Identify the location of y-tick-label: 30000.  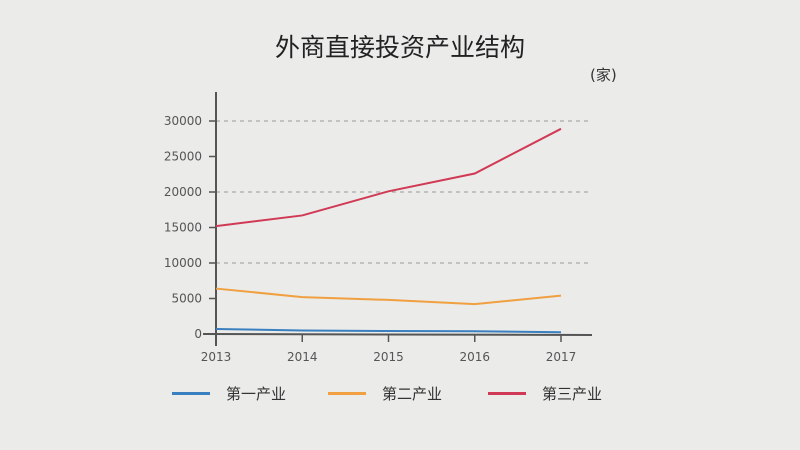
(183, 121).